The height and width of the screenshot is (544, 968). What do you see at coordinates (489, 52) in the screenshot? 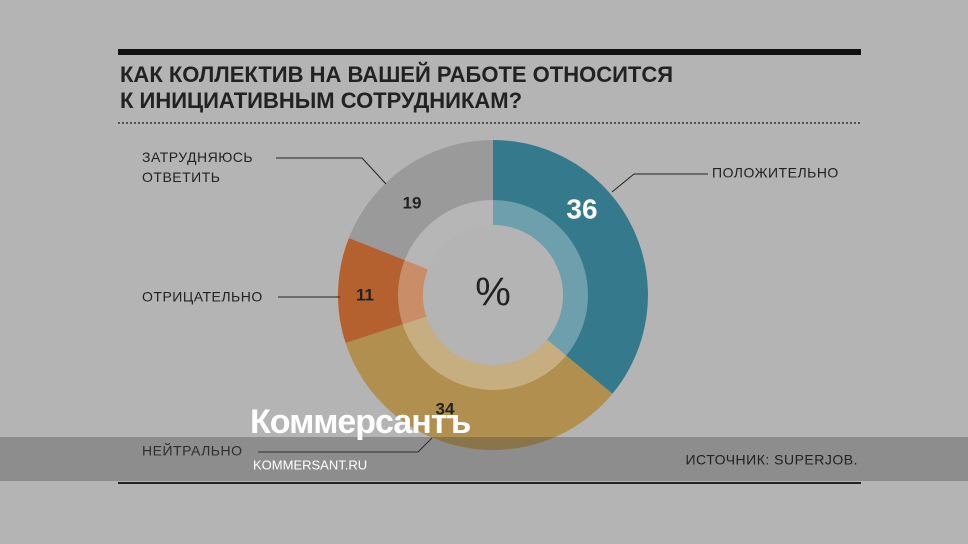
I see `top-rule` at bounding box center [489, 52].